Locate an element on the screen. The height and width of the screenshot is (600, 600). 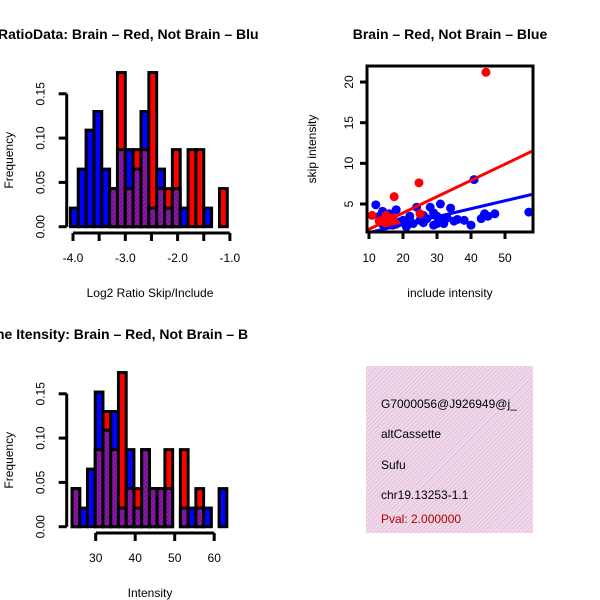
info-type: altCassette is located at coordinates (411, 434).